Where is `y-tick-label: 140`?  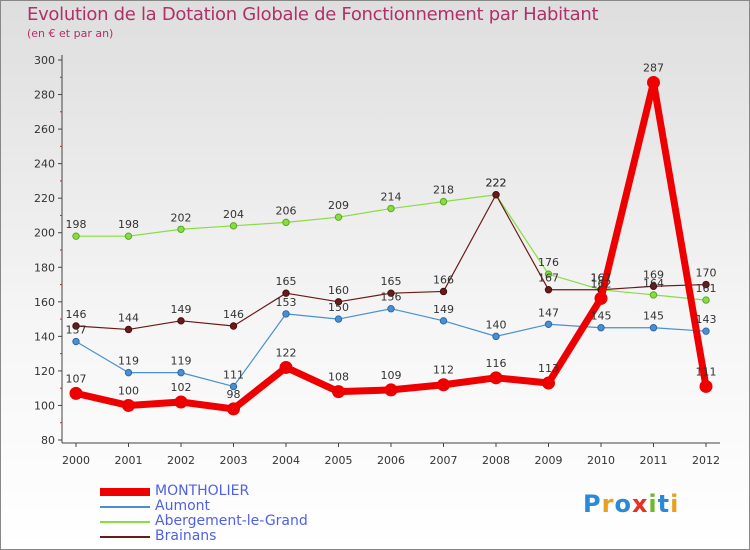
y-tick-label: 140 is located at coordinates (44, 336).